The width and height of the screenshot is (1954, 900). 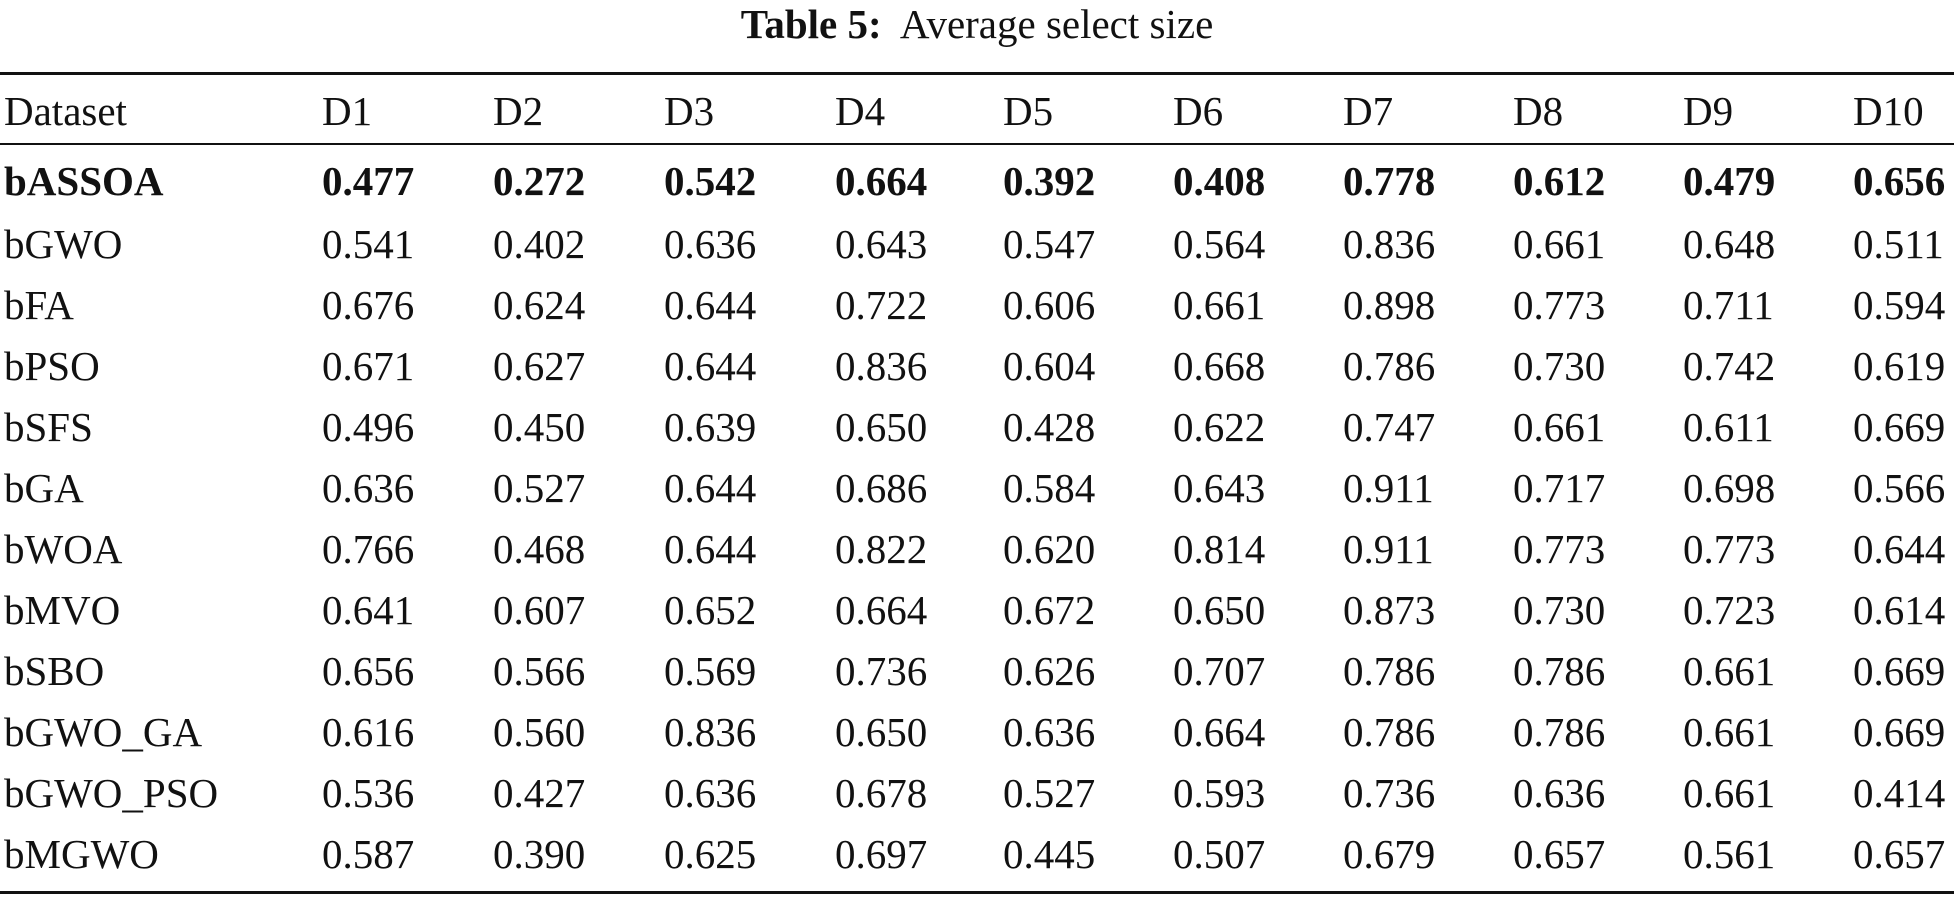 I want to click on table-cell: 0.742, so click(x=1729, y=366).